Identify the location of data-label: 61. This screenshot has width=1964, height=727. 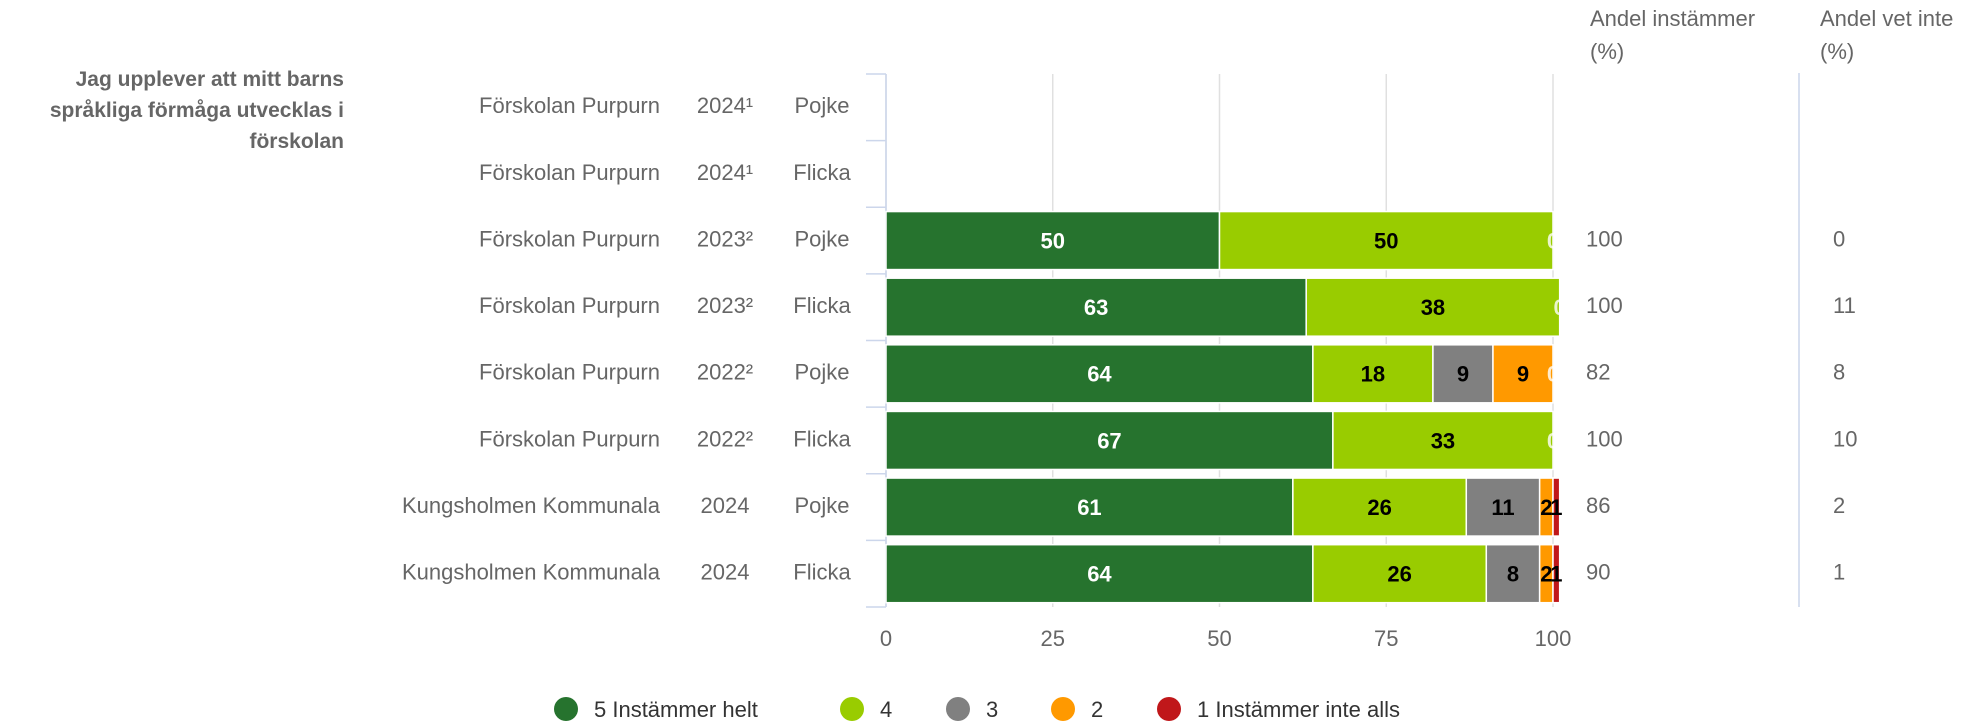
(1089, 507).